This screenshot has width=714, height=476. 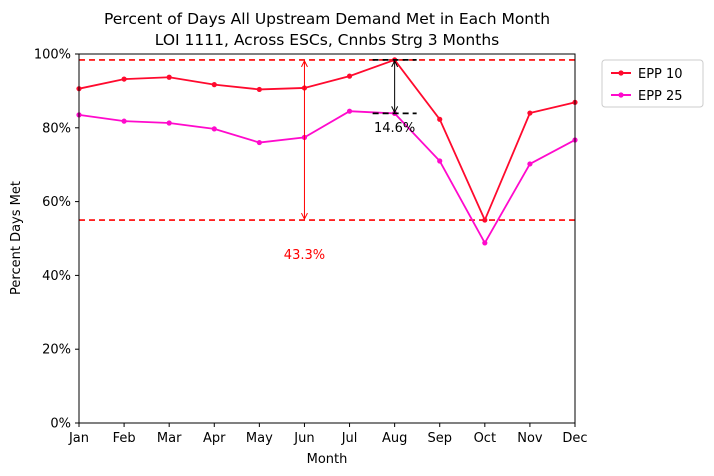 I want to click on annotations-layer: 43.3% 14.6%, so click(x=350, y=161).